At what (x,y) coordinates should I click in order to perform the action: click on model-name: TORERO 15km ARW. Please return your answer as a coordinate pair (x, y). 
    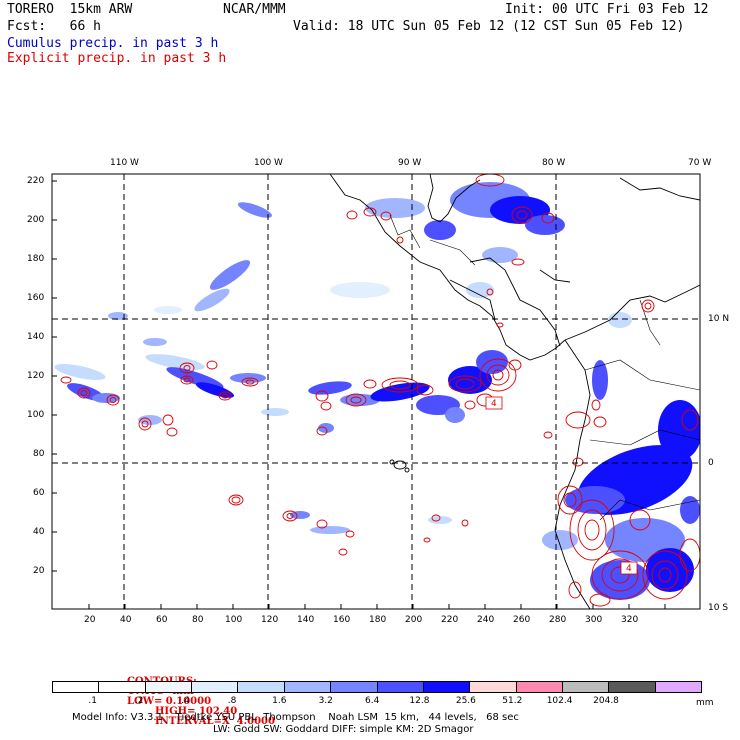
    Looking at the image, I should click on (70, 9).